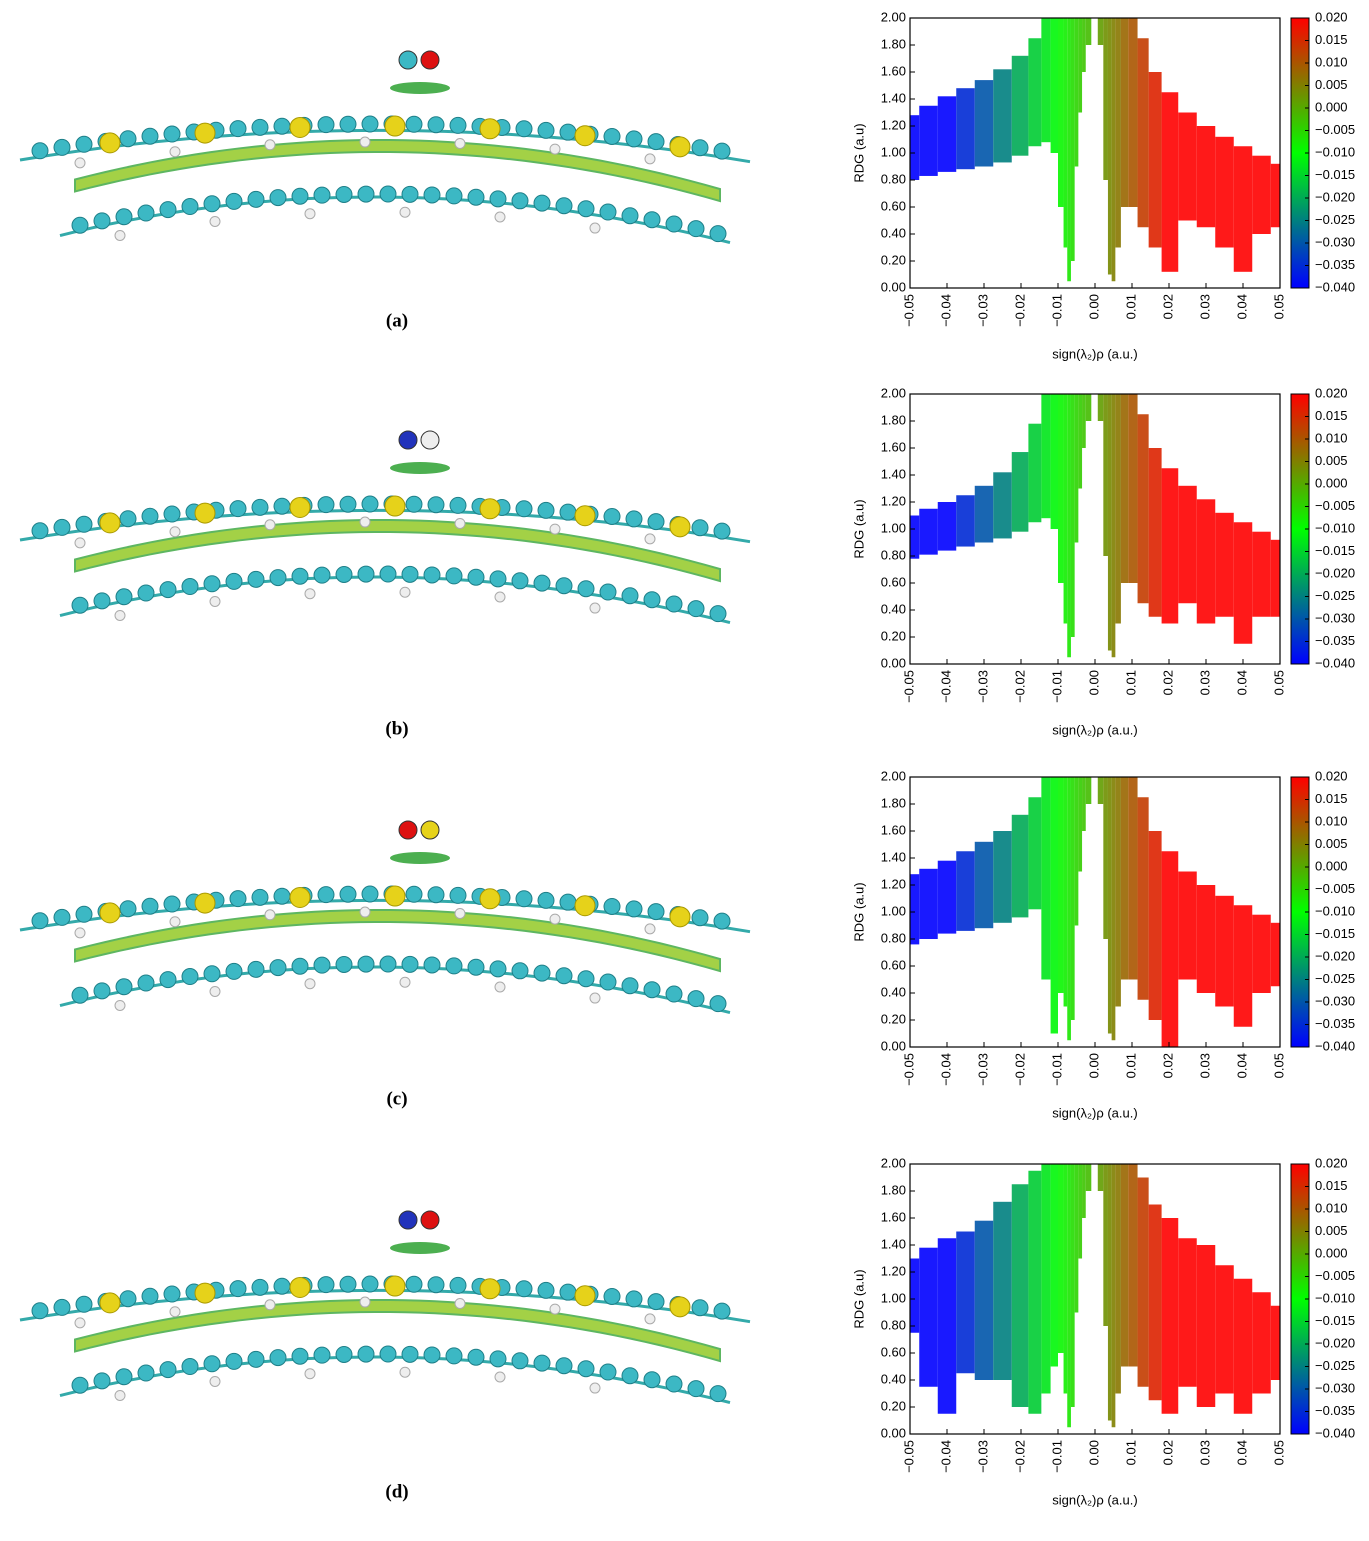  I want to click on colorbar-tick-label: −0.015, so click(1335, 550).